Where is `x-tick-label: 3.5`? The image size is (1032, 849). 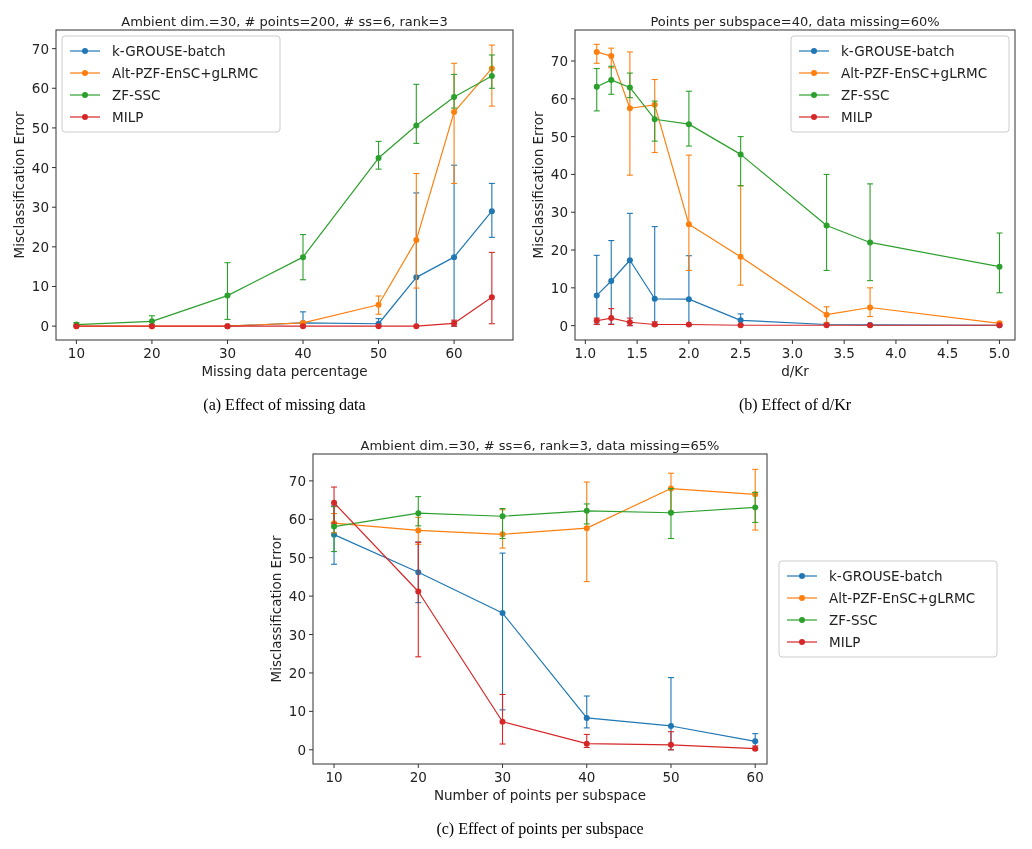 x-tick-label: 3.5 is located at coordinates (844, 353).